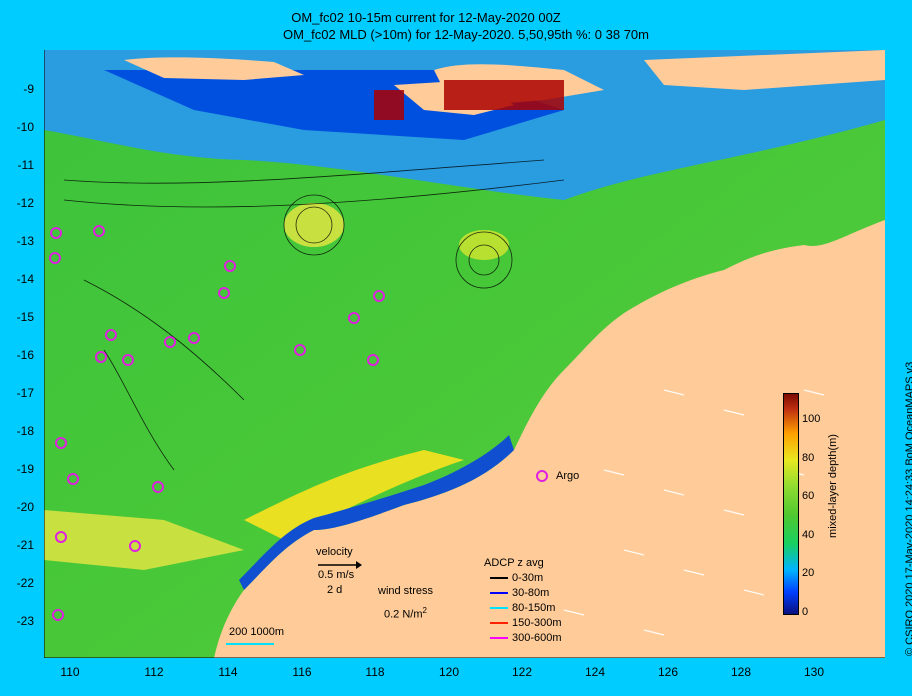 The height and width of the screenshot is (696, 912). I want to click on x-tick: 120, so click(449, 672).